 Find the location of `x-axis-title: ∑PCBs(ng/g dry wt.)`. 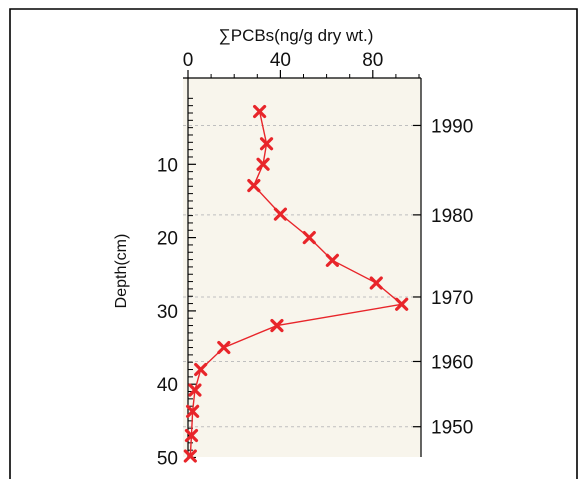

x-axis-title: ∑PCBs(ng/g dry wt.) is located at coordinates (296, 35).